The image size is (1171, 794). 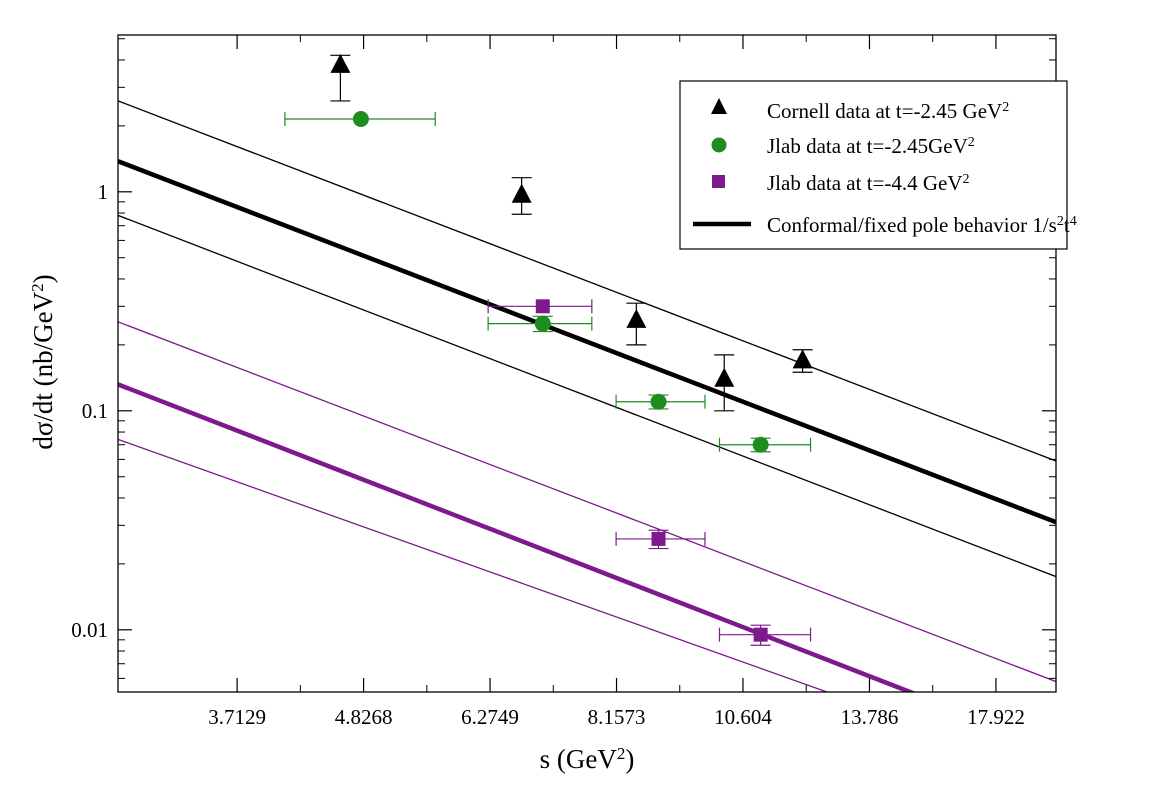 What do you see at coordinates (364, 717) in the screenshot?
I see `x-tick-label: 4.8268` at bounding box center [364, 717].